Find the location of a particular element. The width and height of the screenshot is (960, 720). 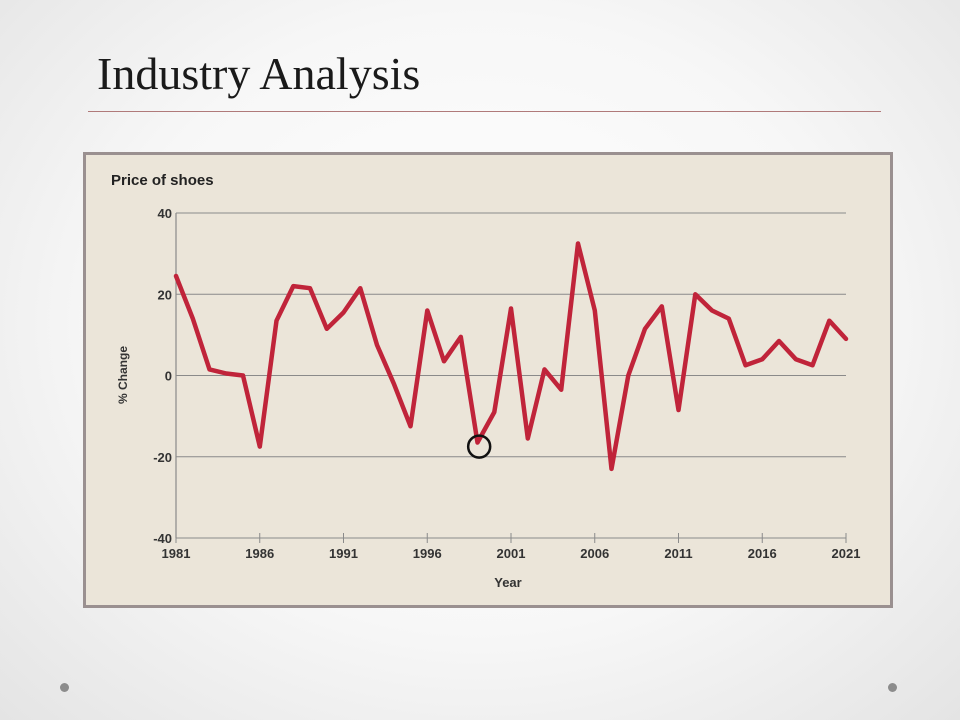

x-tick-label: 1996 is located at coordinates (427, 553).